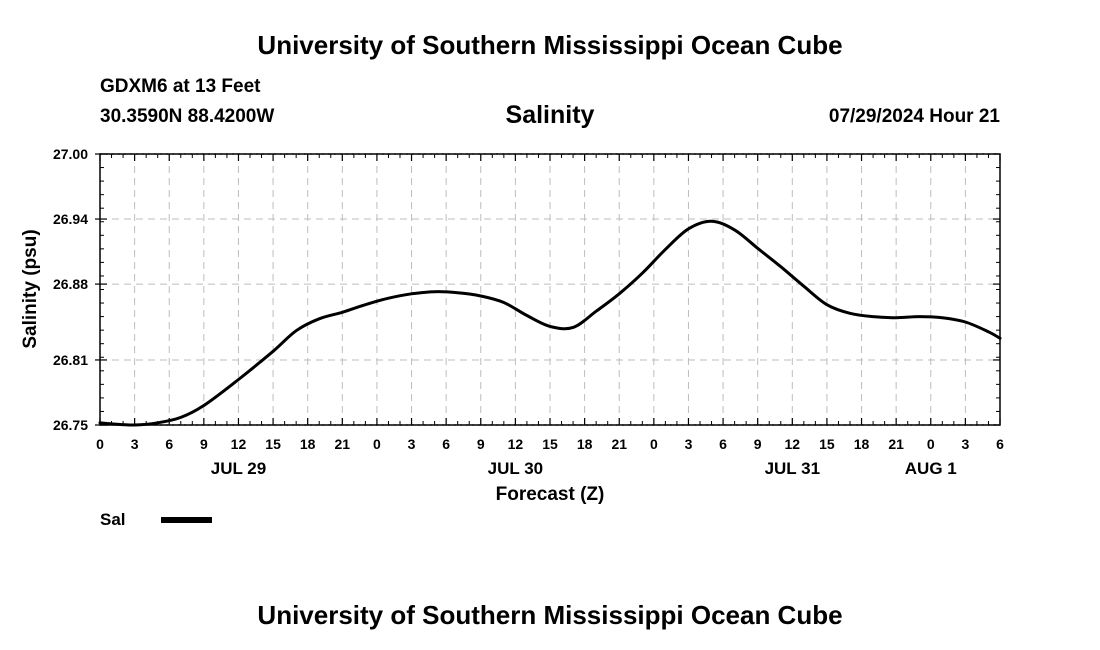  Describe the element at coordinates (186, 520) in the screenshot. I see `legend-line-swatch` at that location.